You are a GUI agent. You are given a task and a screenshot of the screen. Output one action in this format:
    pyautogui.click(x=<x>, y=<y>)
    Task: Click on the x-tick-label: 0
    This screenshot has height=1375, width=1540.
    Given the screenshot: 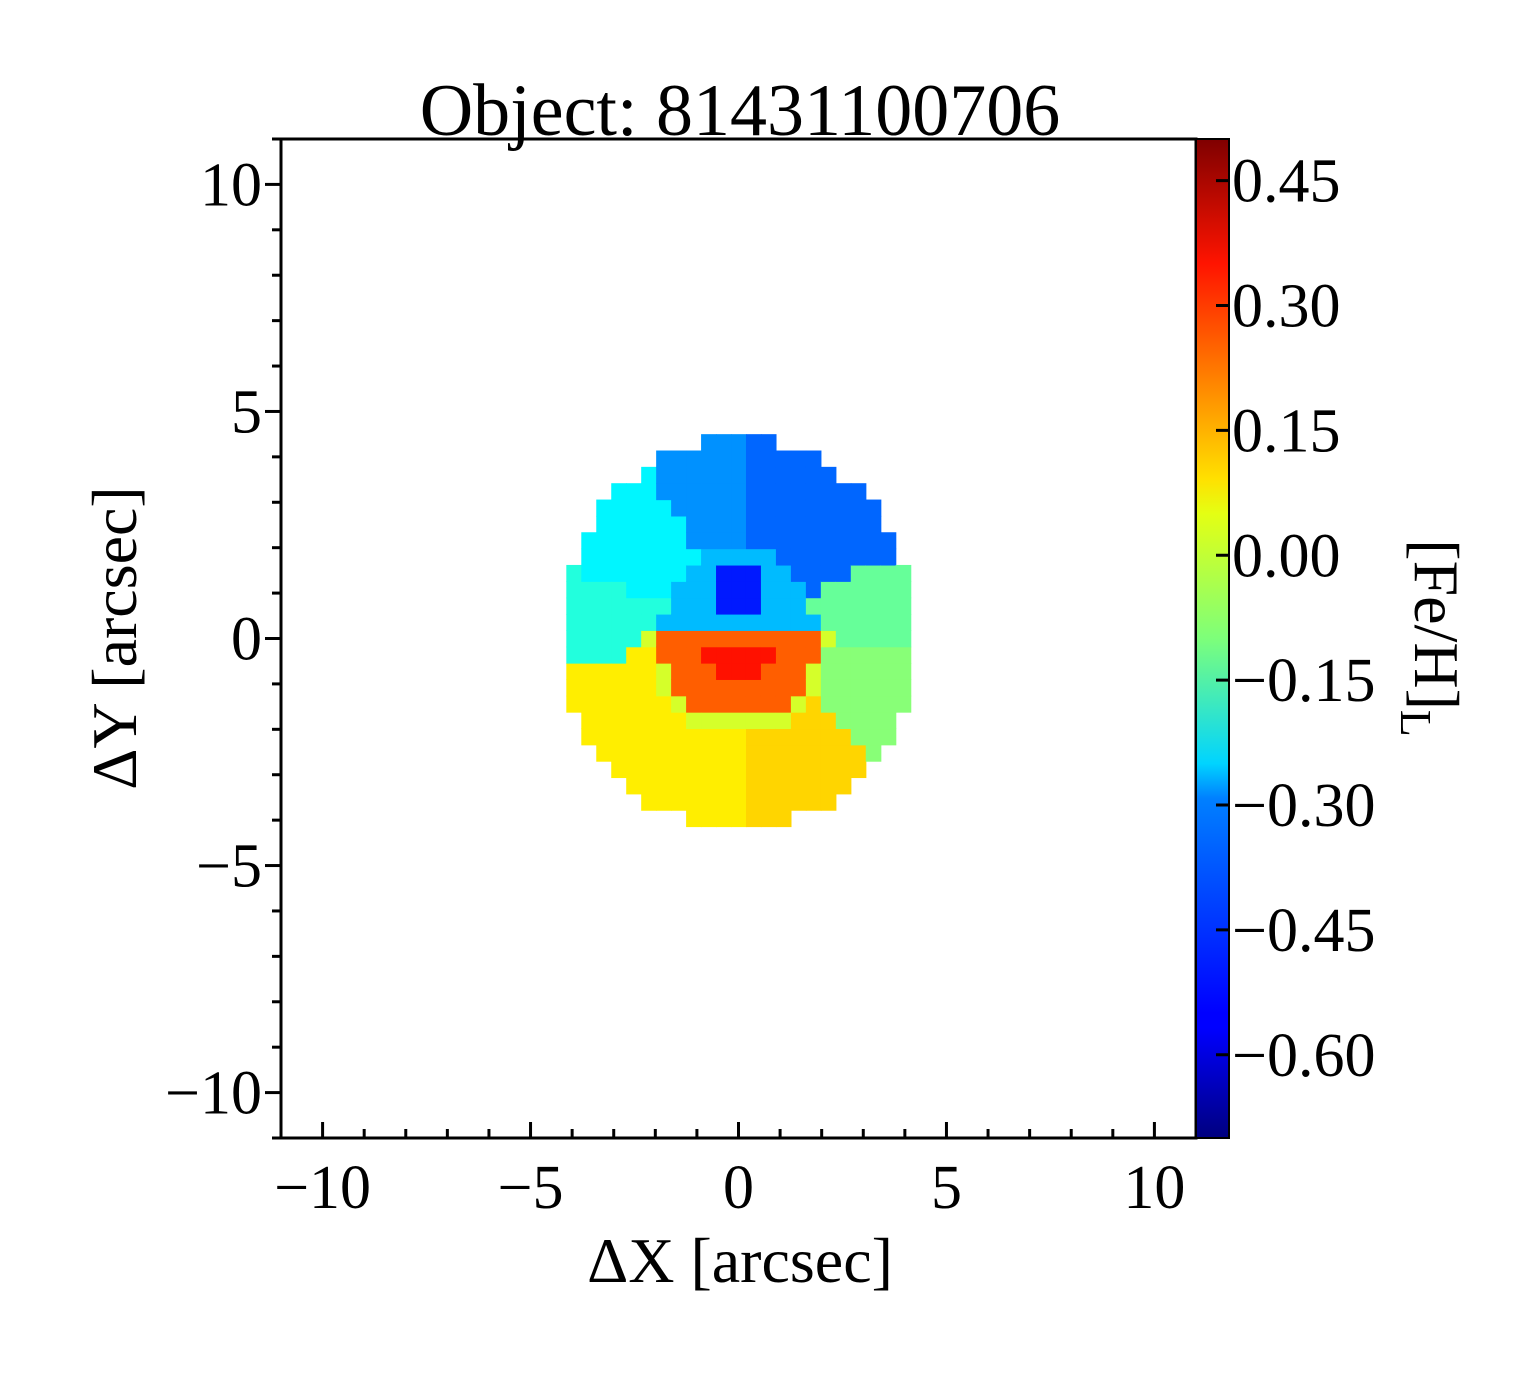 What is the action you would take?
    pyautogui.click(x=738, y=1188)
    